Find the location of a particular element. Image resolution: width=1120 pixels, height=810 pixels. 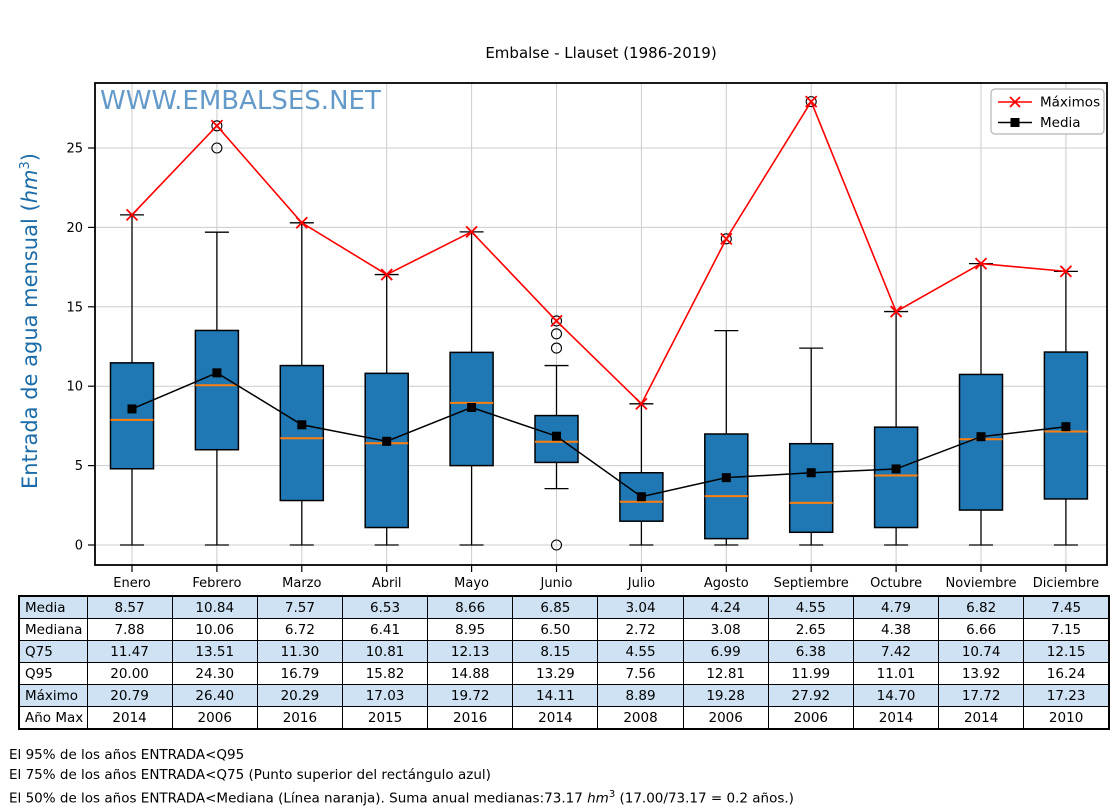

table-cell: 26.40 is located at coordinates (214, 695).